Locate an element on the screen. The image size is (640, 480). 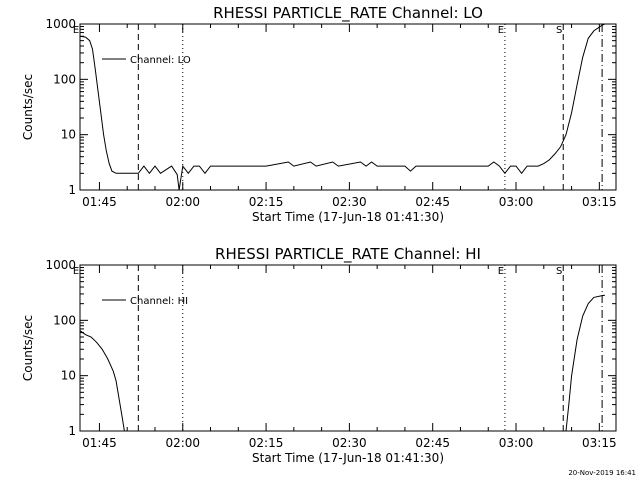
chart-title: RHESSI PARTICLE_RATE Channel: HI is located at coordinates (348, 254).